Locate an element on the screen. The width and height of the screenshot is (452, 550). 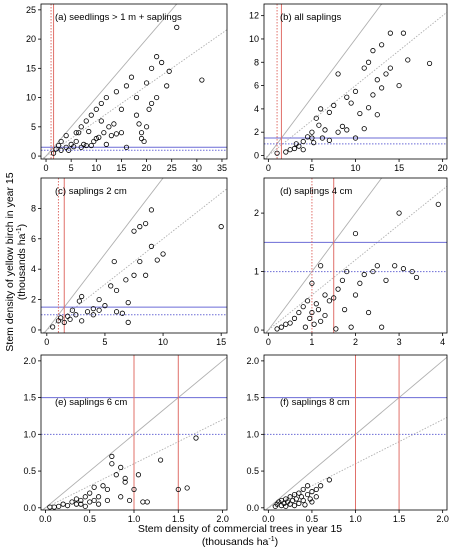
panel-c-x-tick-label: 15 is located at coordinates (221, 342).